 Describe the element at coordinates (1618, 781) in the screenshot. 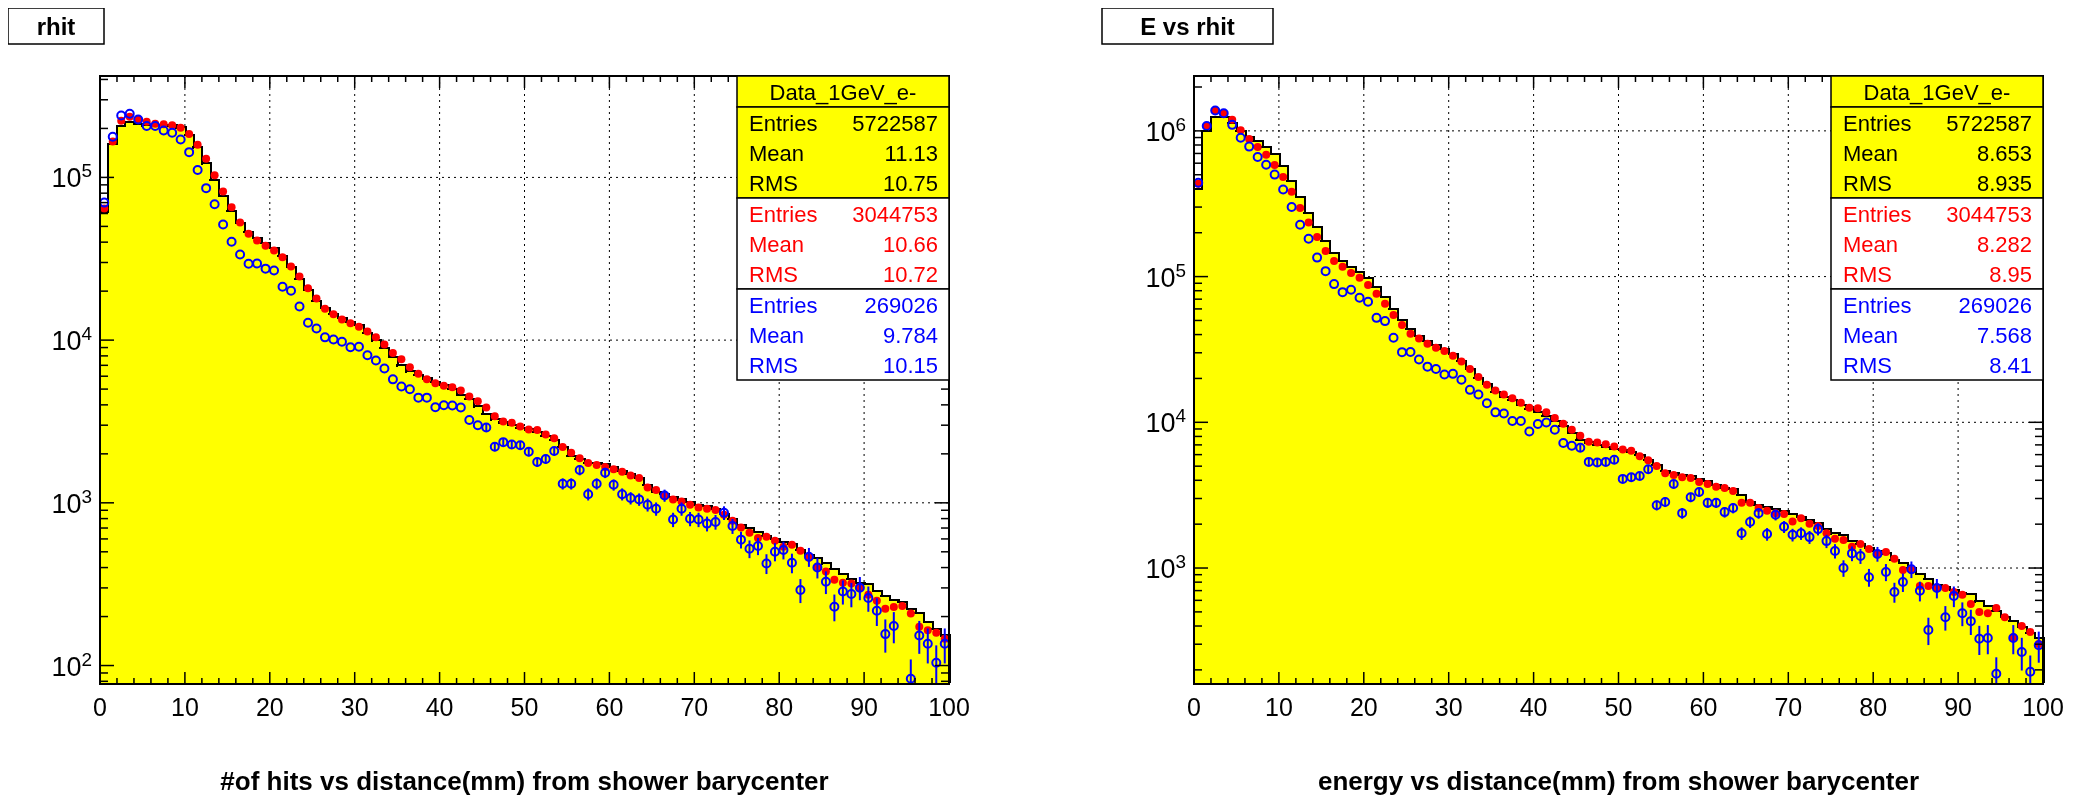

I see `x-axis-title: energy vs distance(mm) from shower barycenter` at that location.